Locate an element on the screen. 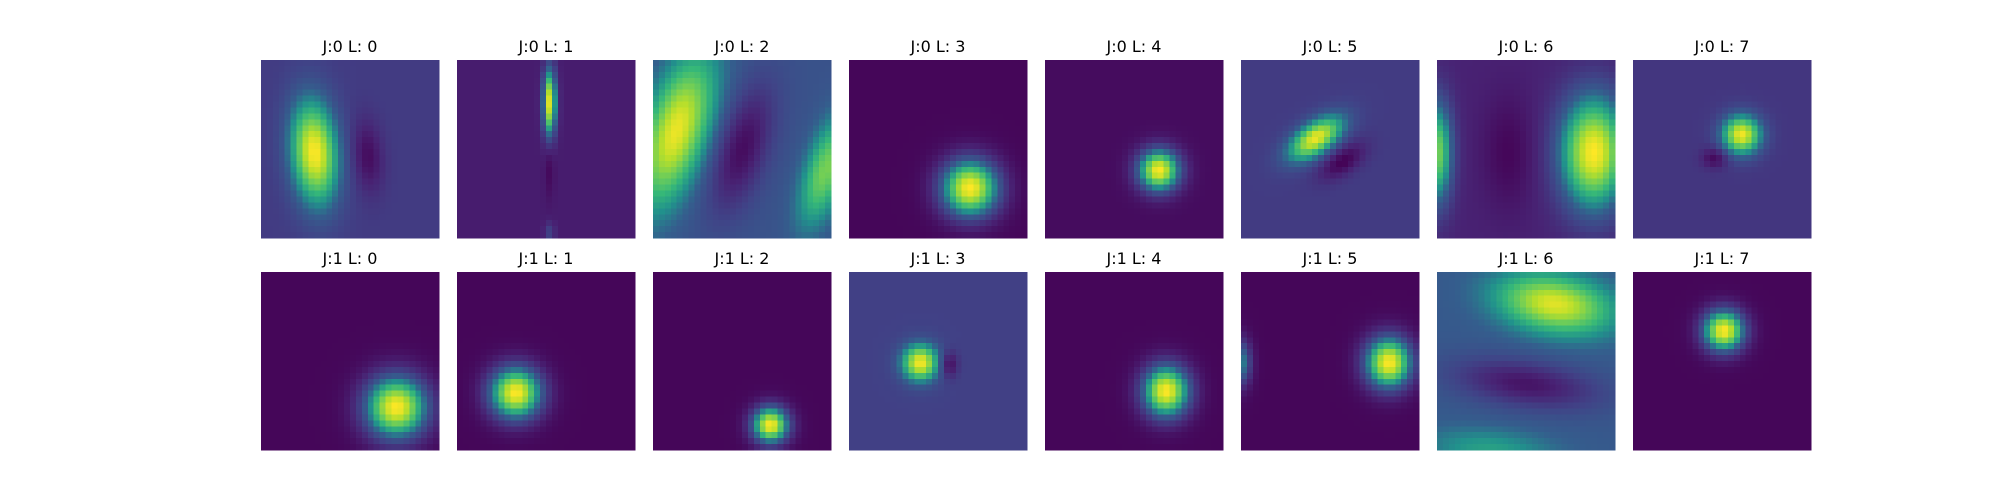  panel-title: J:0 L: 4 is located at coordinates (1134, 46).